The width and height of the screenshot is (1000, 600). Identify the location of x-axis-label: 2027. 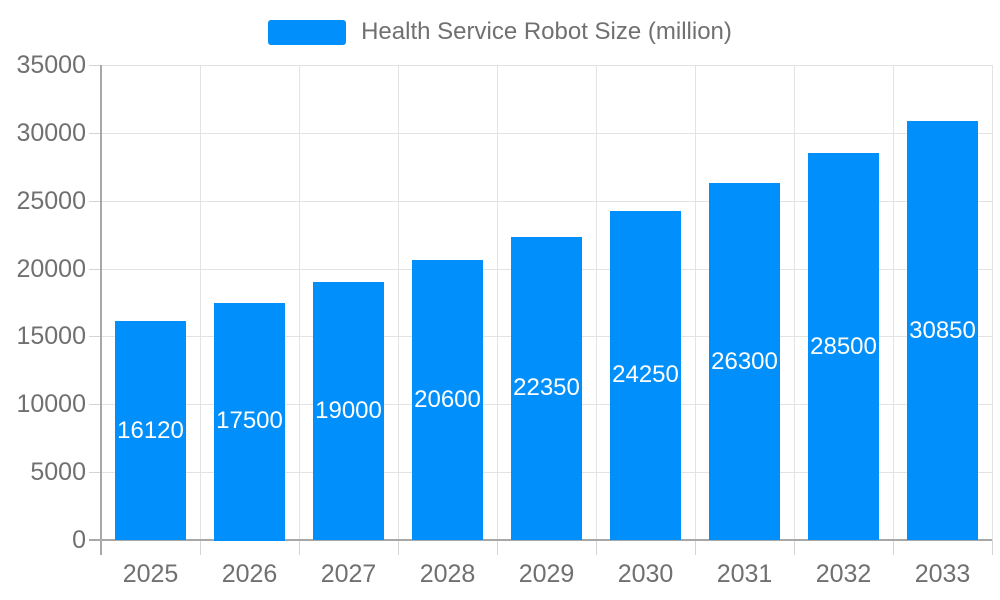
(348, 574).